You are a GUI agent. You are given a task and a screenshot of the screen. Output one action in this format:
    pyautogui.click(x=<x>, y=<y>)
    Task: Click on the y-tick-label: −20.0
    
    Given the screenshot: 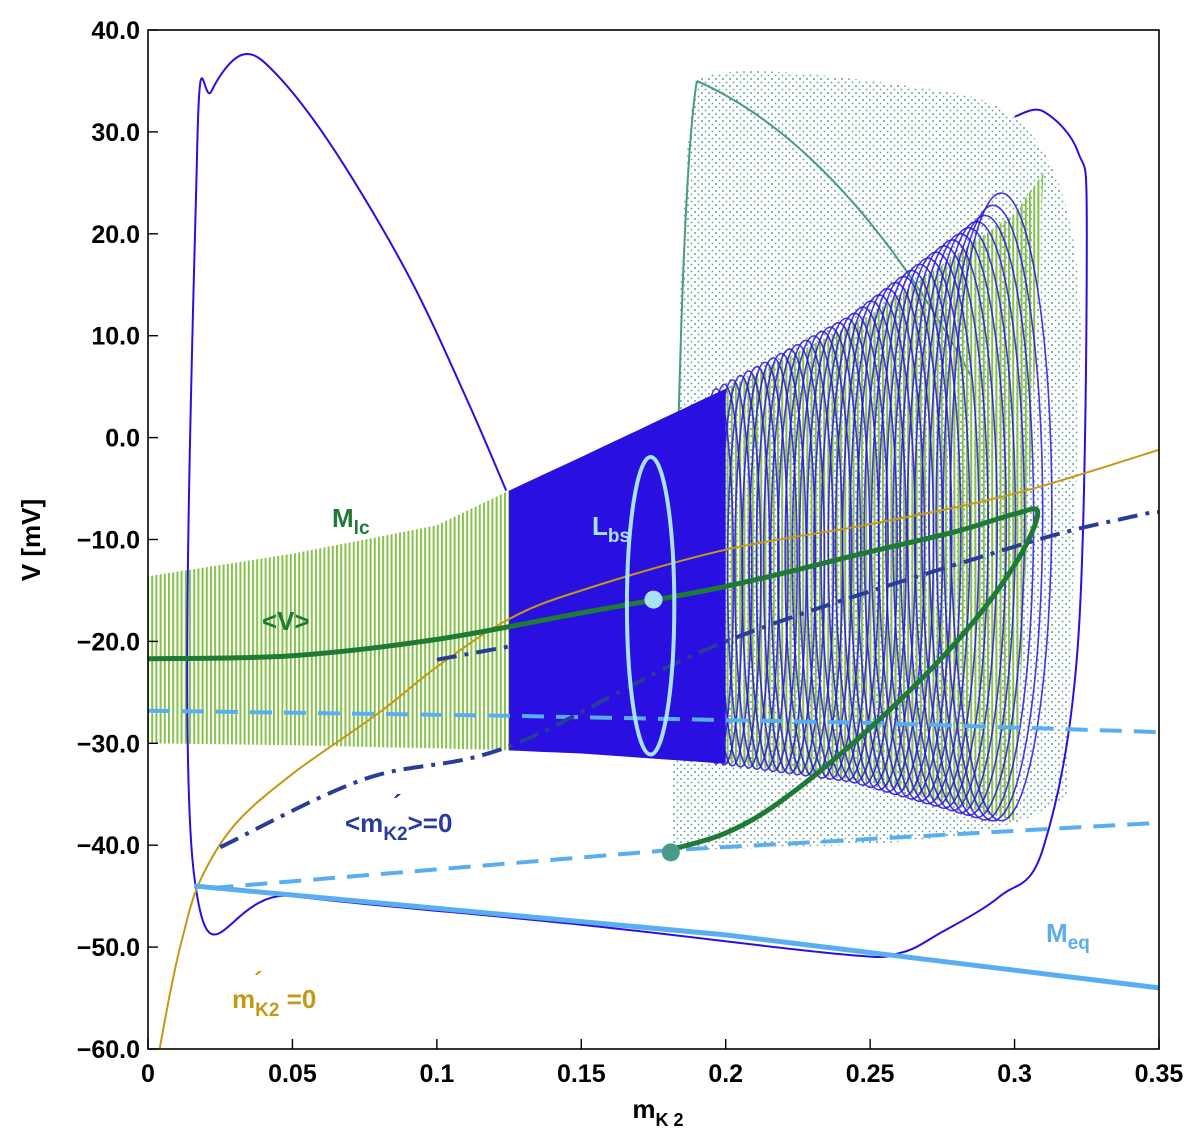 What is the action you would take?
    pyautogui.click(x=108, y=642)
    